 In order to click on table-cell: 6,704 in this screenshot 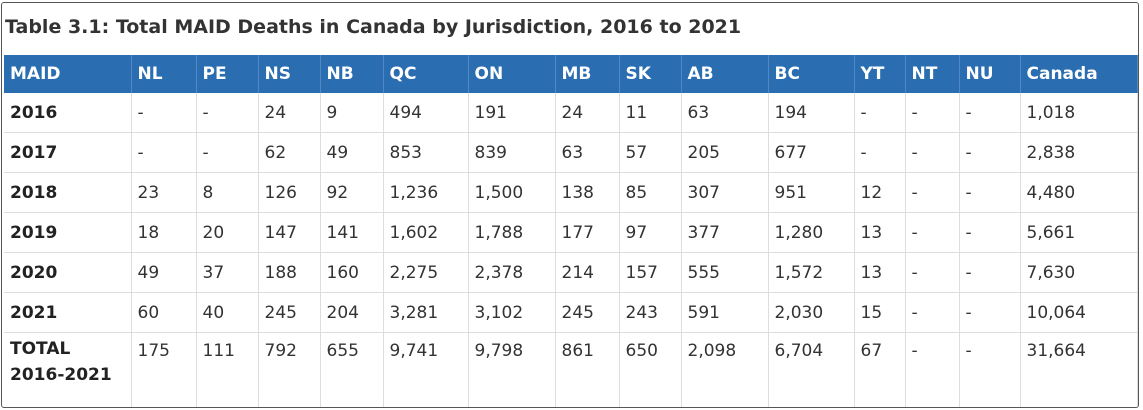, I will do `click(811, 369)`.